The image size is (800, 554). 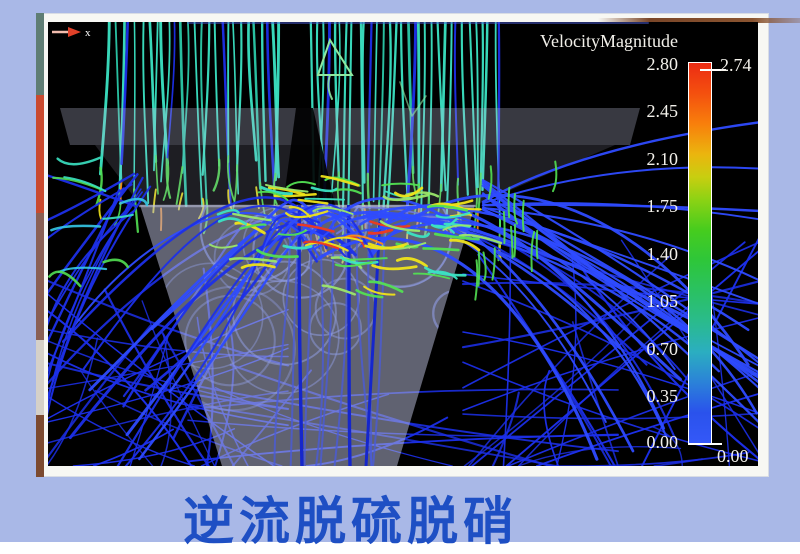 What do you see at coordinates (66, 32) in the screenshot?
I see `x-axis-arrow-icon` at bounding box center [66, 32].